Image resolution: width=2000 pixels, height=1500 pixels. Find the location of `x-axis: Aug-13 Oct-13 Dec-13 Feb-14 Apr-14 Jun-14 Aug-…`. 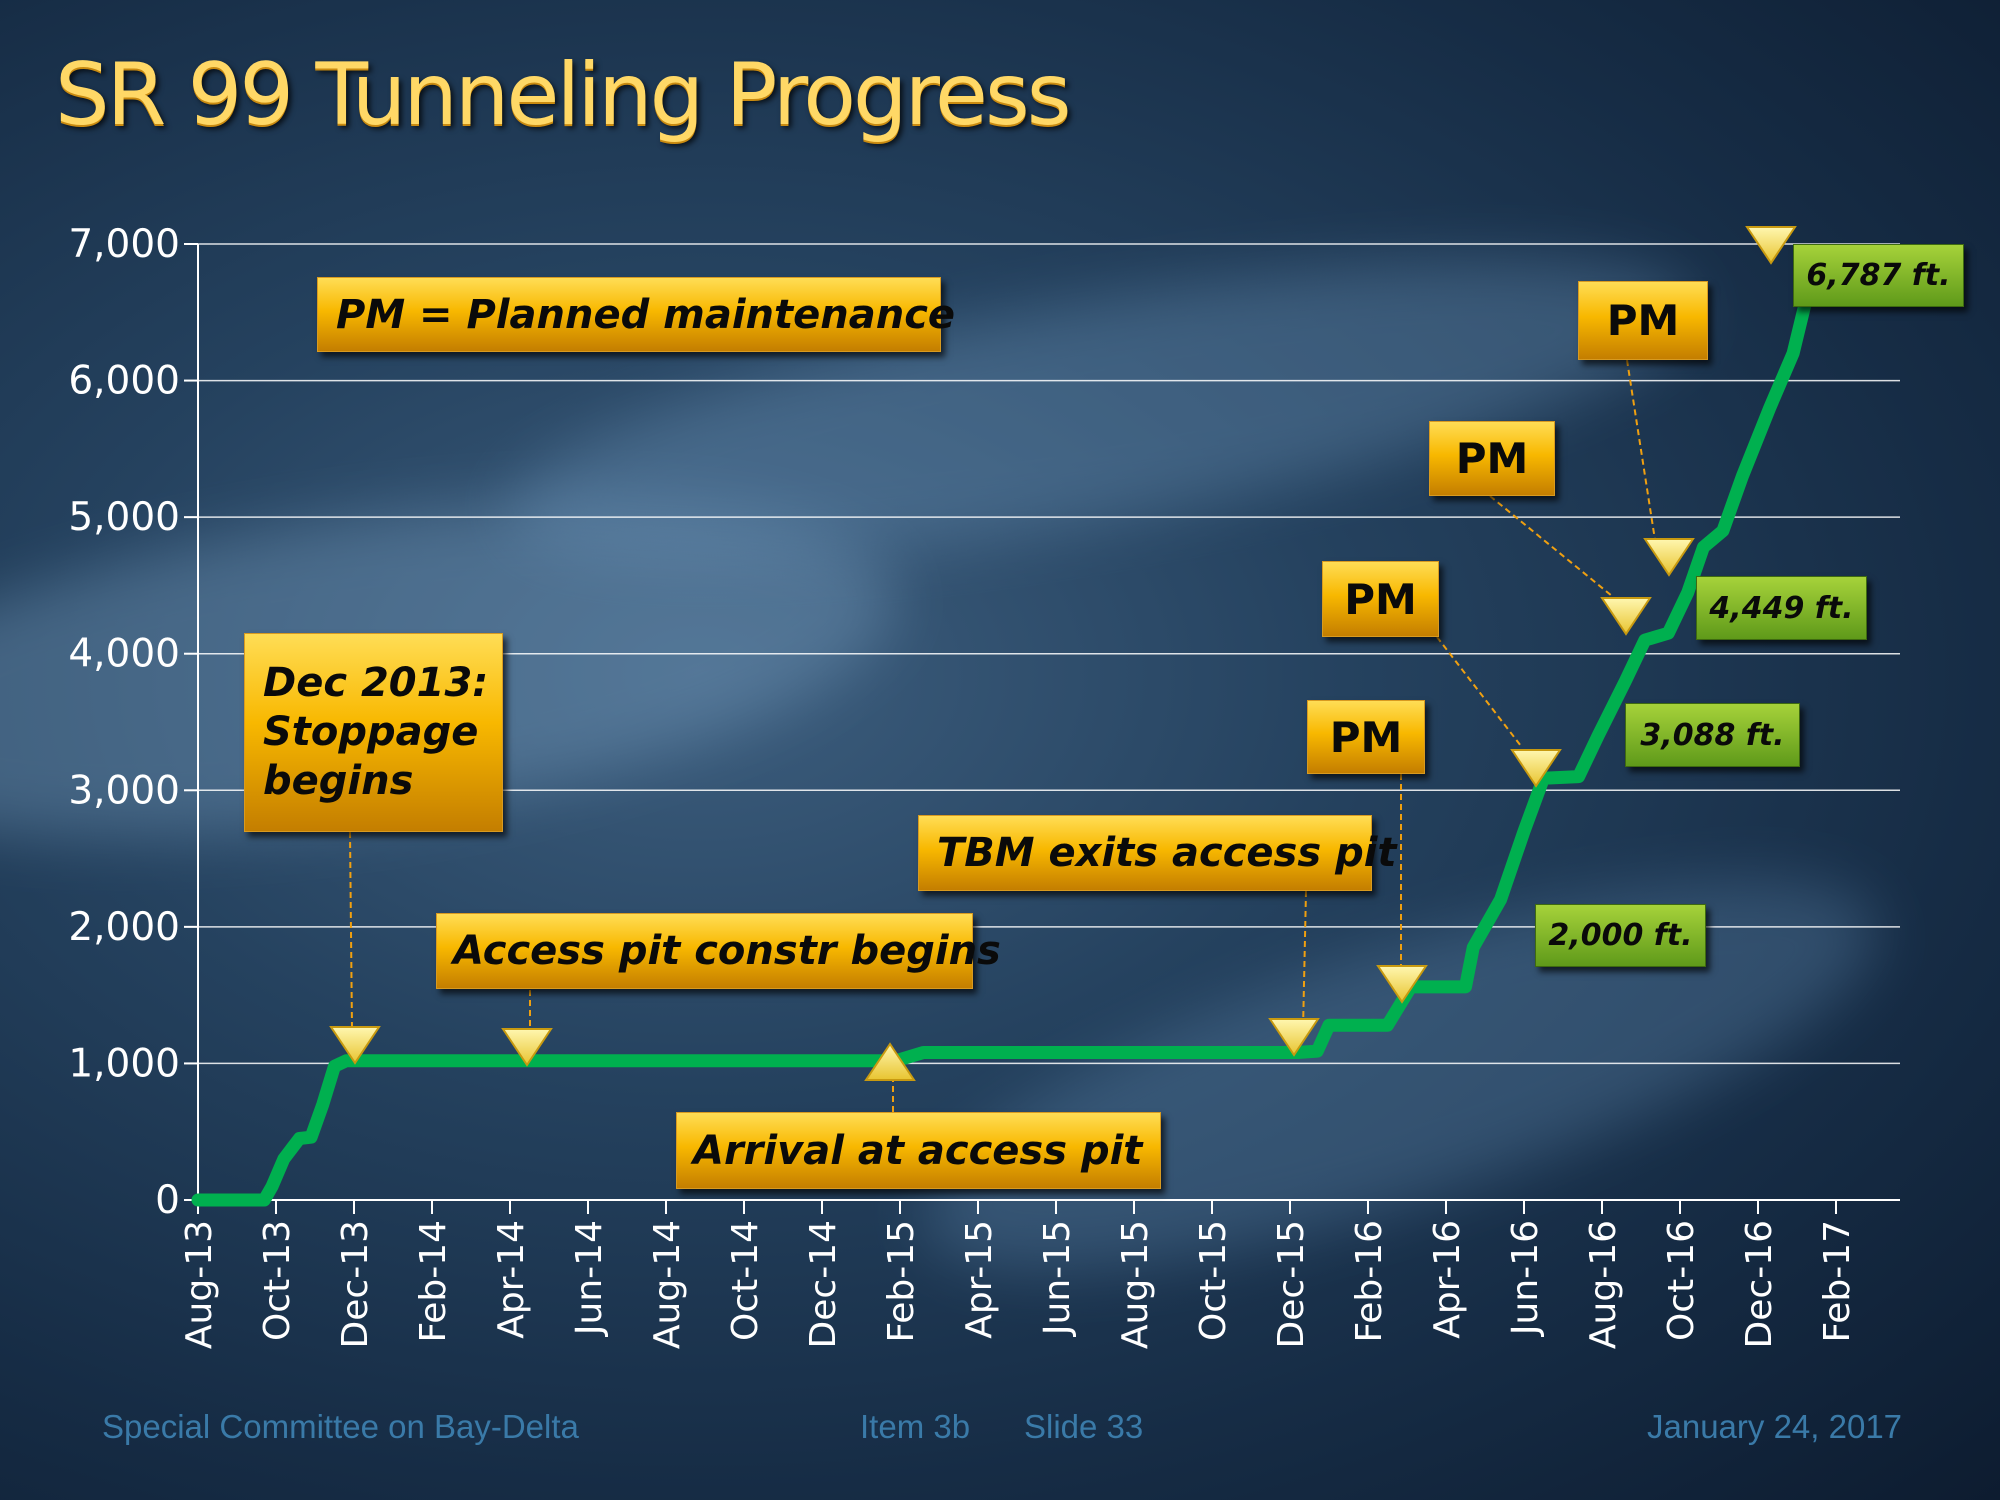

x-axis: Aug-13 Oct-13 Dec-13 Feb-14 Apr-14 Jun-14 Aug-… is located at coordinates (1039, 1274).